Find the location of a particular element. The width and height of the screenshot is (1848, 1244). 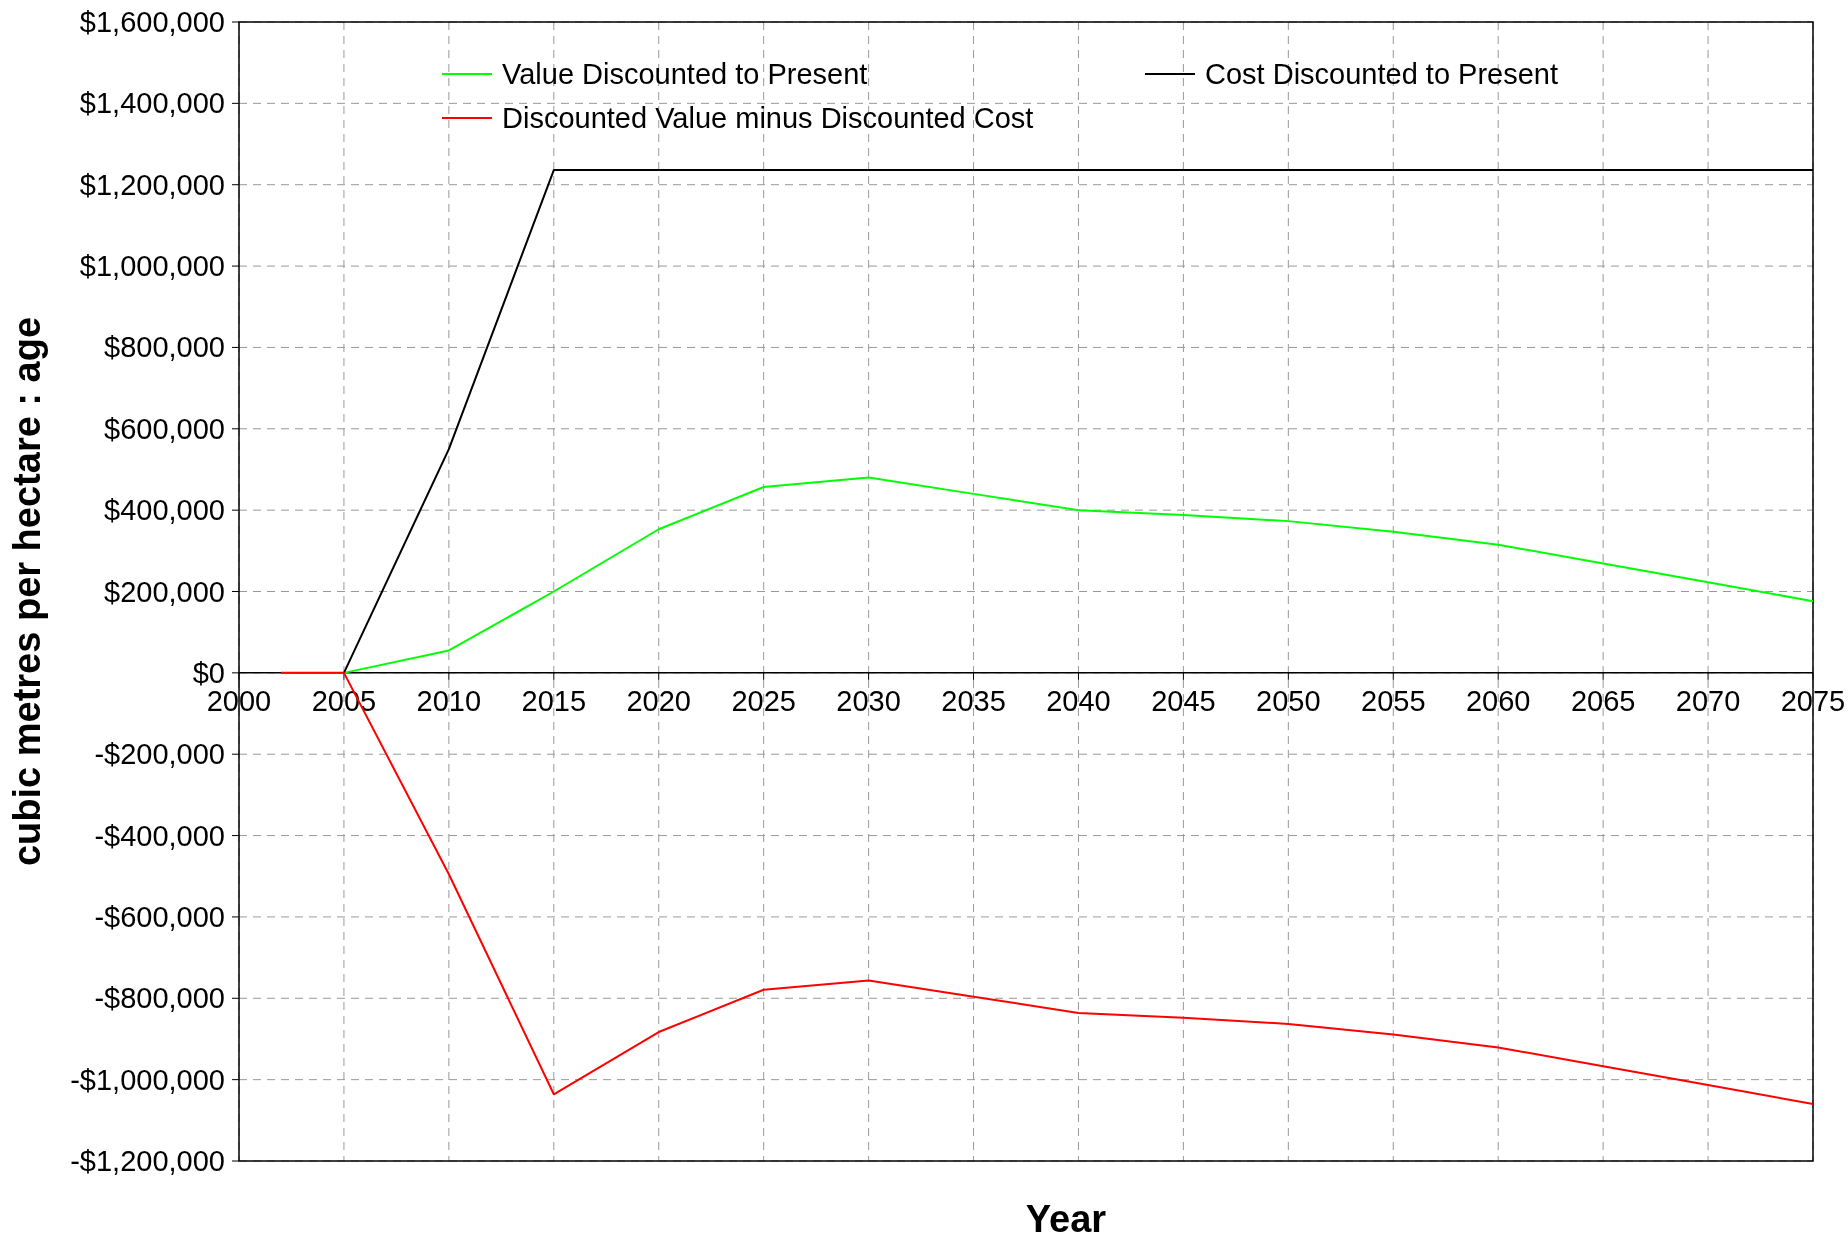

y-tick-label: $1,200,000 is located at coordinates (152, 184).